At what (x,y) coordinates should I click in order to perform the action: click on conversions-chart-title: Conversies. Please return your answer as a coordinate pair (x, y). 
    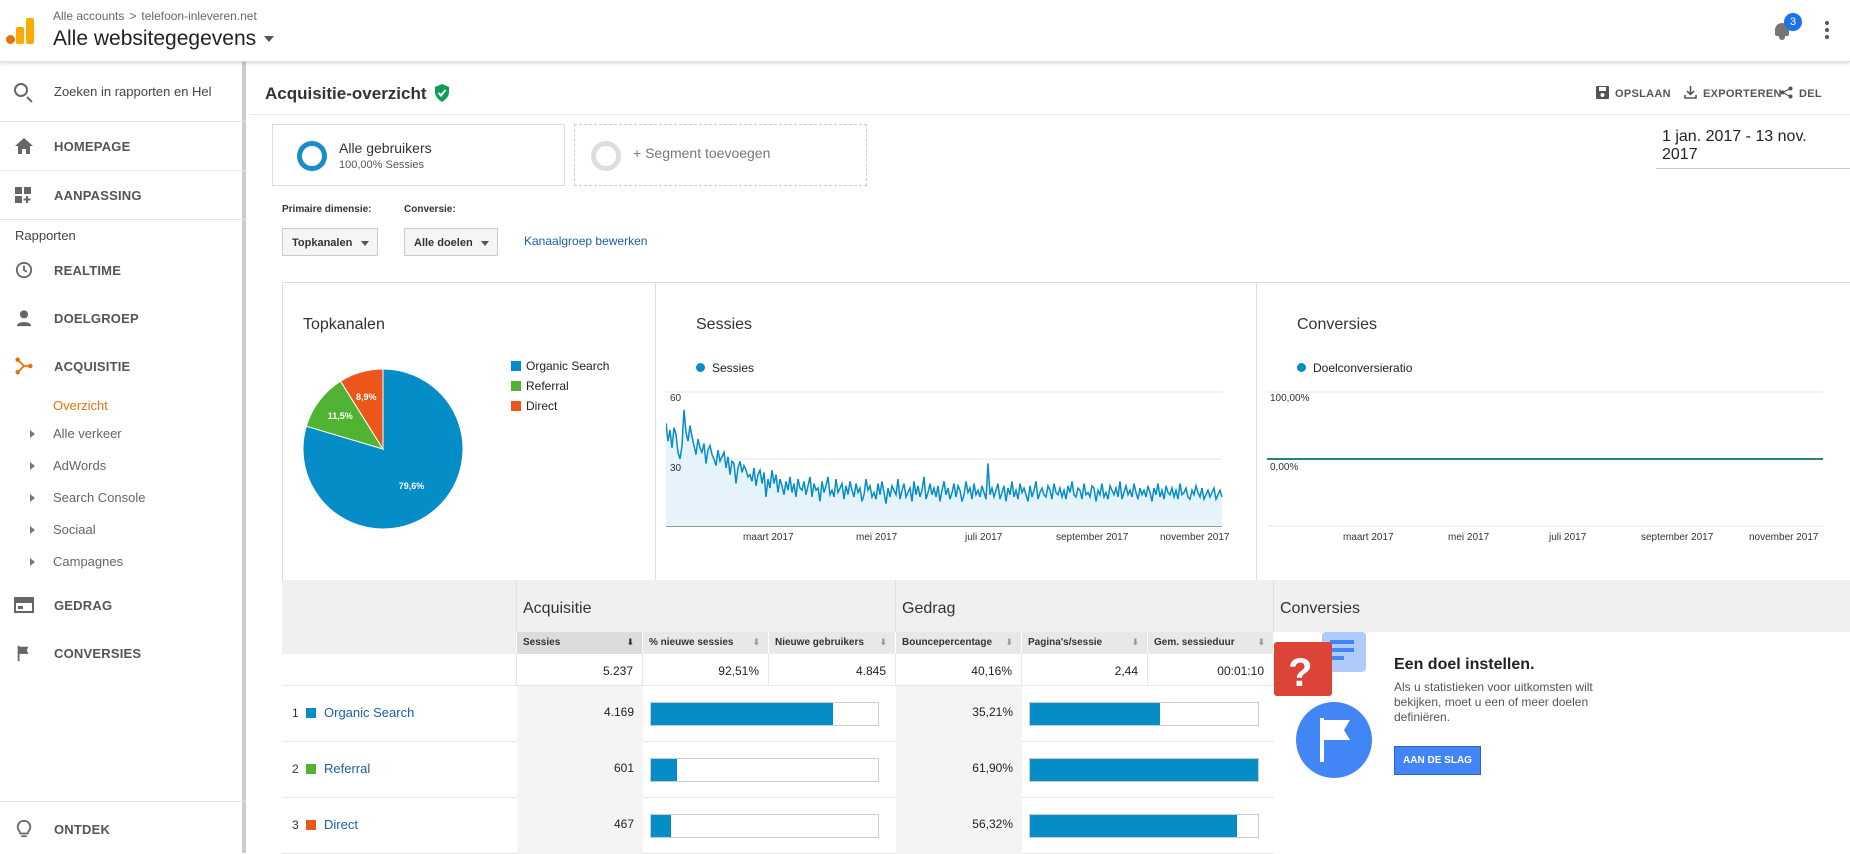
    Looking at the image, I should click on (1337, 324).